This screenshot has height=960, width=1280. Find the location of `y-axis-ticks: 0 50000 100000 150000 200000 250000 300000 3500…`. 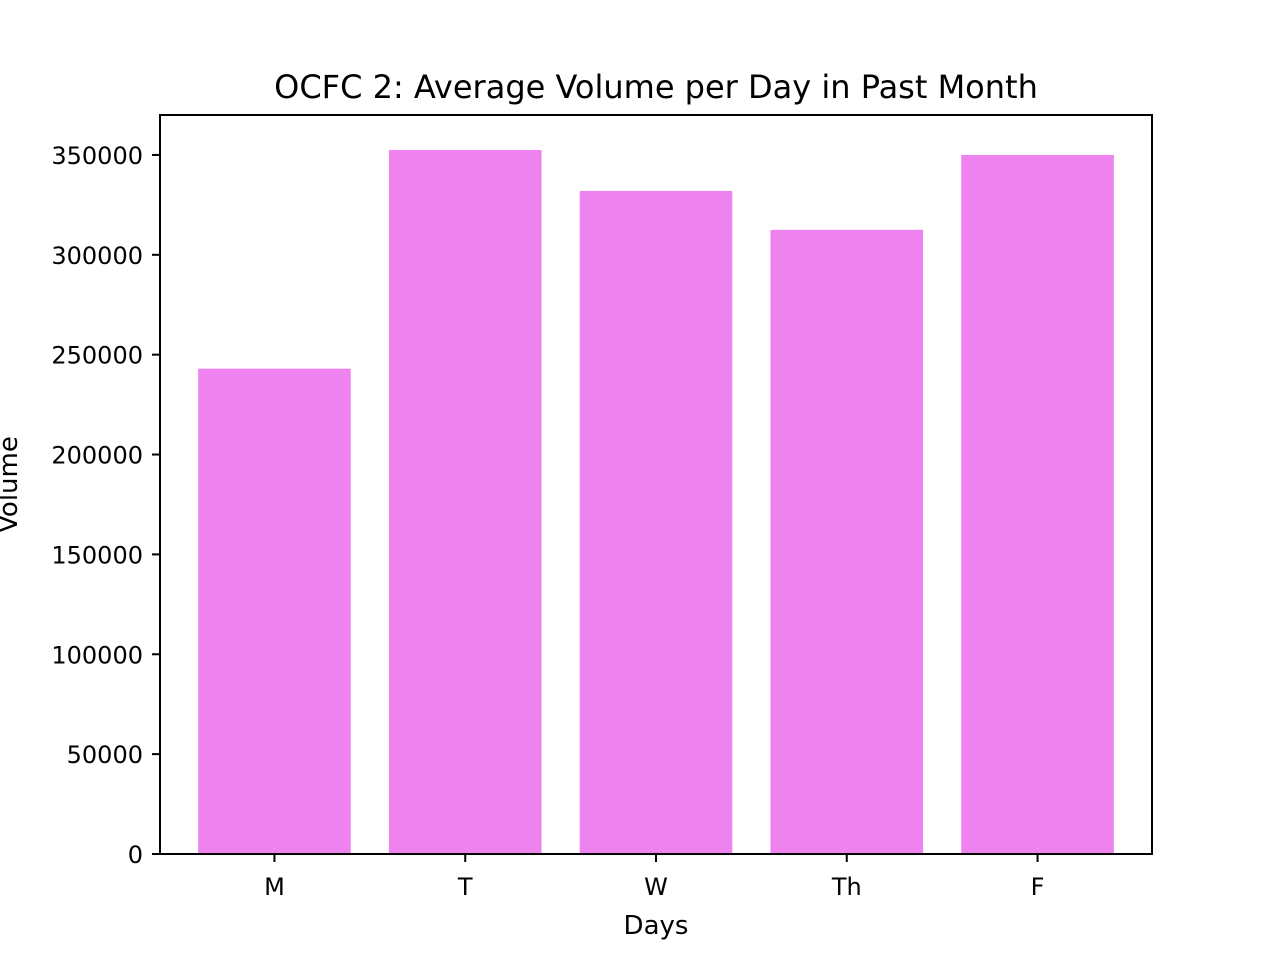

y-axis-ticks: 0 50000 100000 150000 200000 250000 300000 3500… is located at coordinates (105, 505).